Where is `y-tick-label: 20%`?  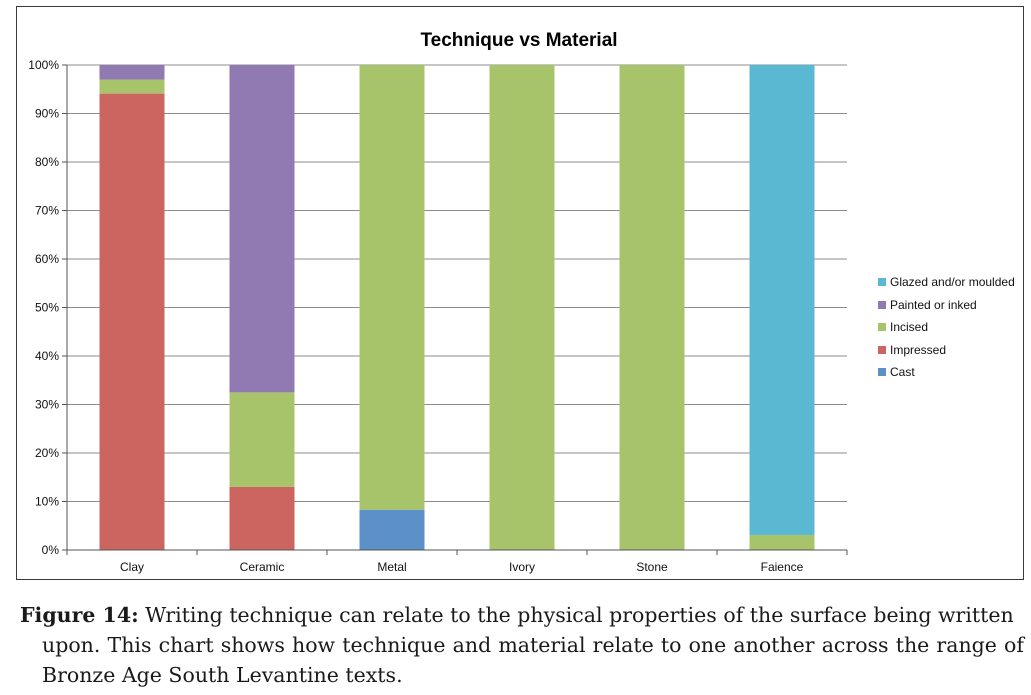
y-tick-label: 20% is located at coordinates (47, 453).